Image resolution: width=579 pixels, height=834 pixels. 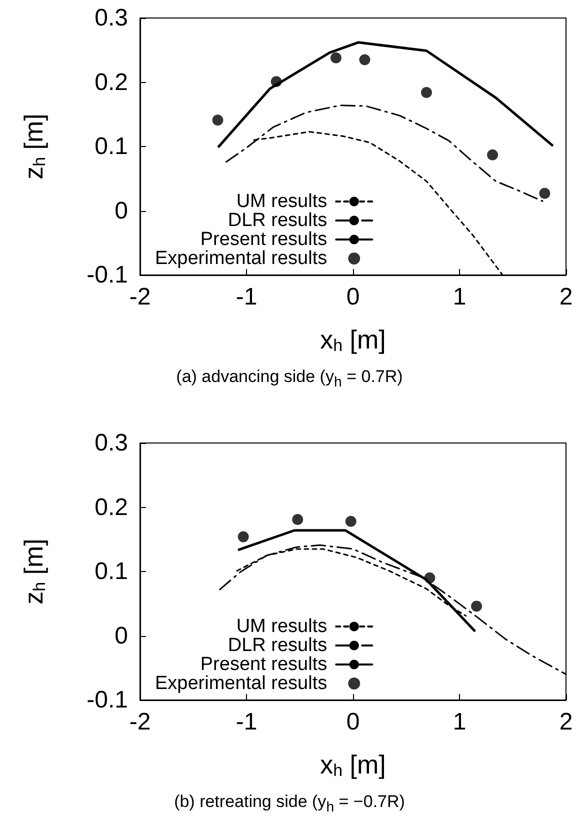 I want to click on text: (a) advancing side (y$_{h}$ = 0.7R), so click(x=289, y=378).